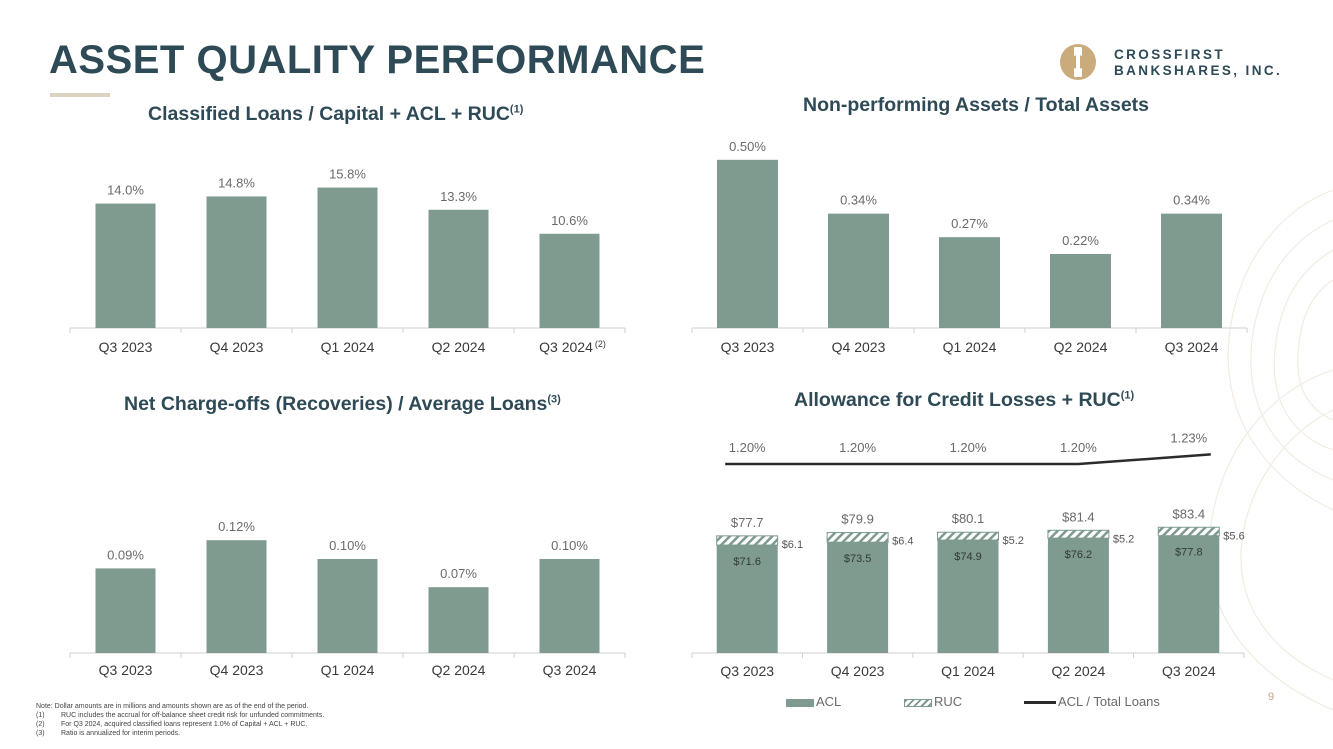  Describe the element at coordinates (969, 223) in the screenshot. I see `npa-data-label: 0.27%` at that location.